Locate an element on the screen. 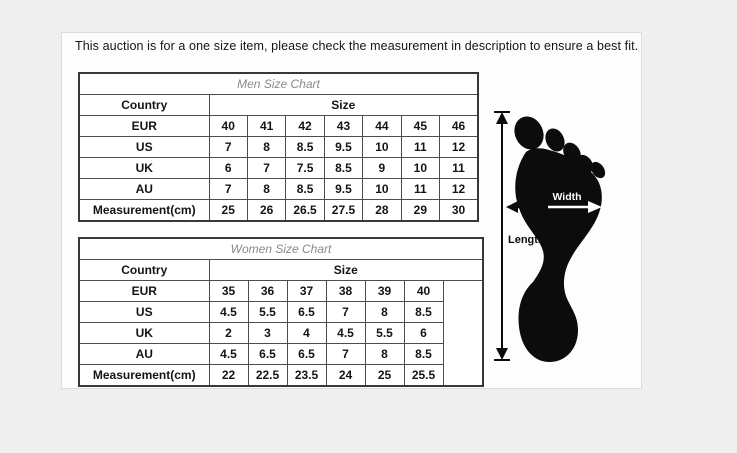 The width and height of the screenshot is (737, 453). table-title-row: Men Size Chart is located at coordinates (278, 83).